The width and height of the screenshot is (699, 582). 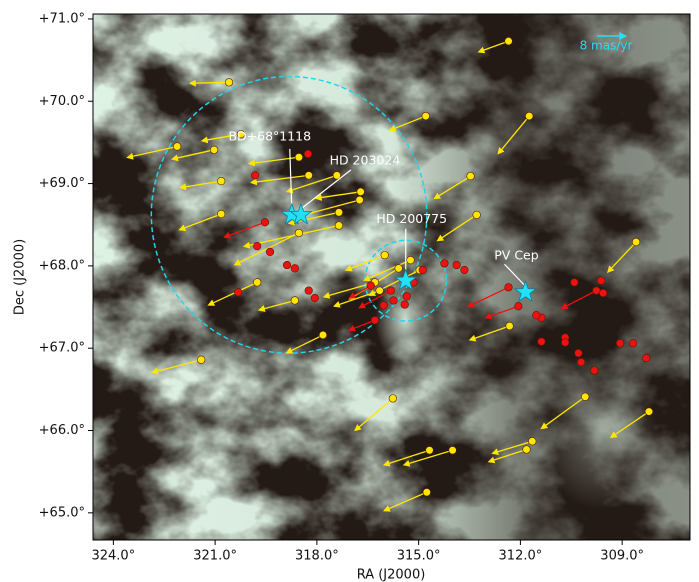 What do you see at coordinates (606, 46) in the screenshot?
I see `scale-label: 8 mas/yr` at bounding box center [606, 46].